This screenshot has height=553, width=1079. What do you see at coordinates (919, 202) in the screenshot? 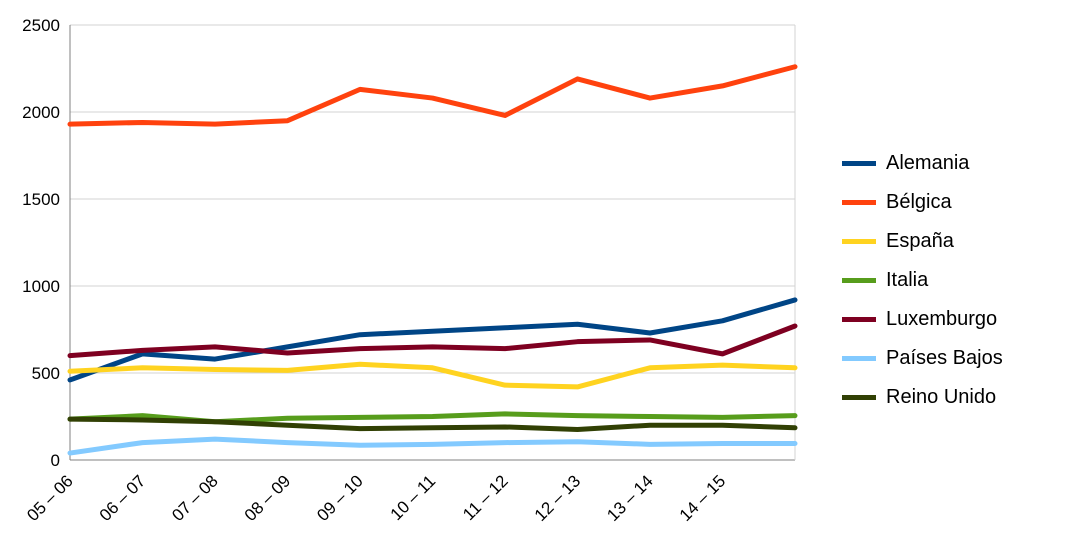
I see `legend-label-belgica: Bélgica` at bounding box center [919, 202].